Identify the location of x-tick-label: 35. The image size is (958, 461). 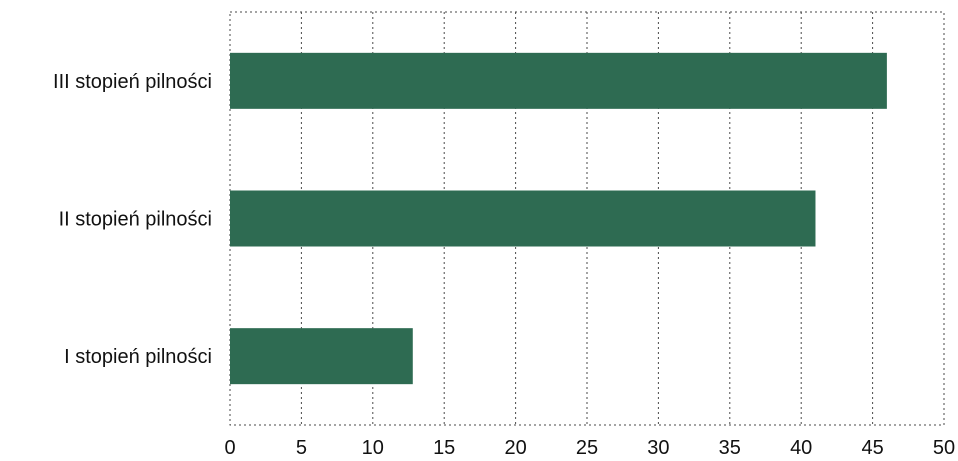
(730, 448).